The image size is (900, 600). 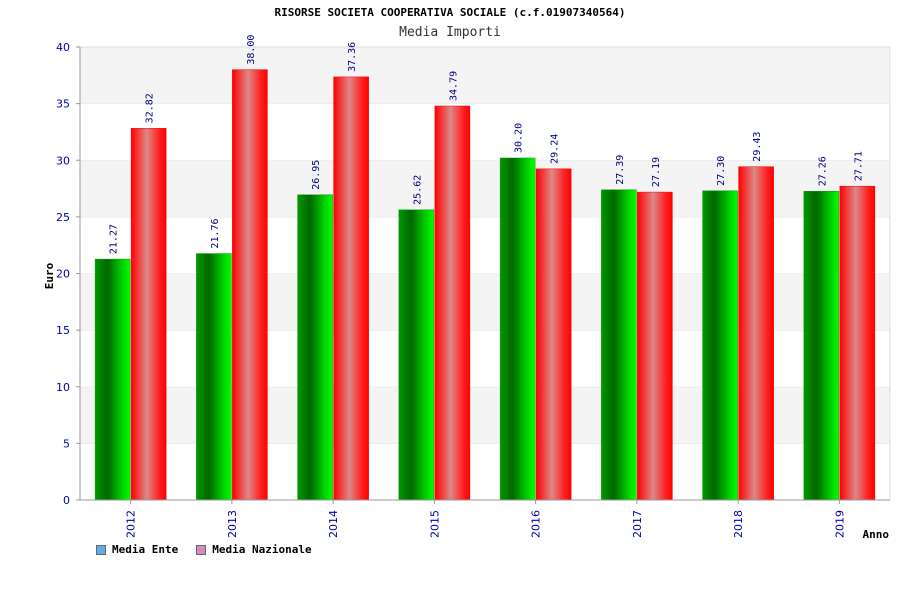 I want to click on y-tick-label: 10, so click(x=63, y=387).